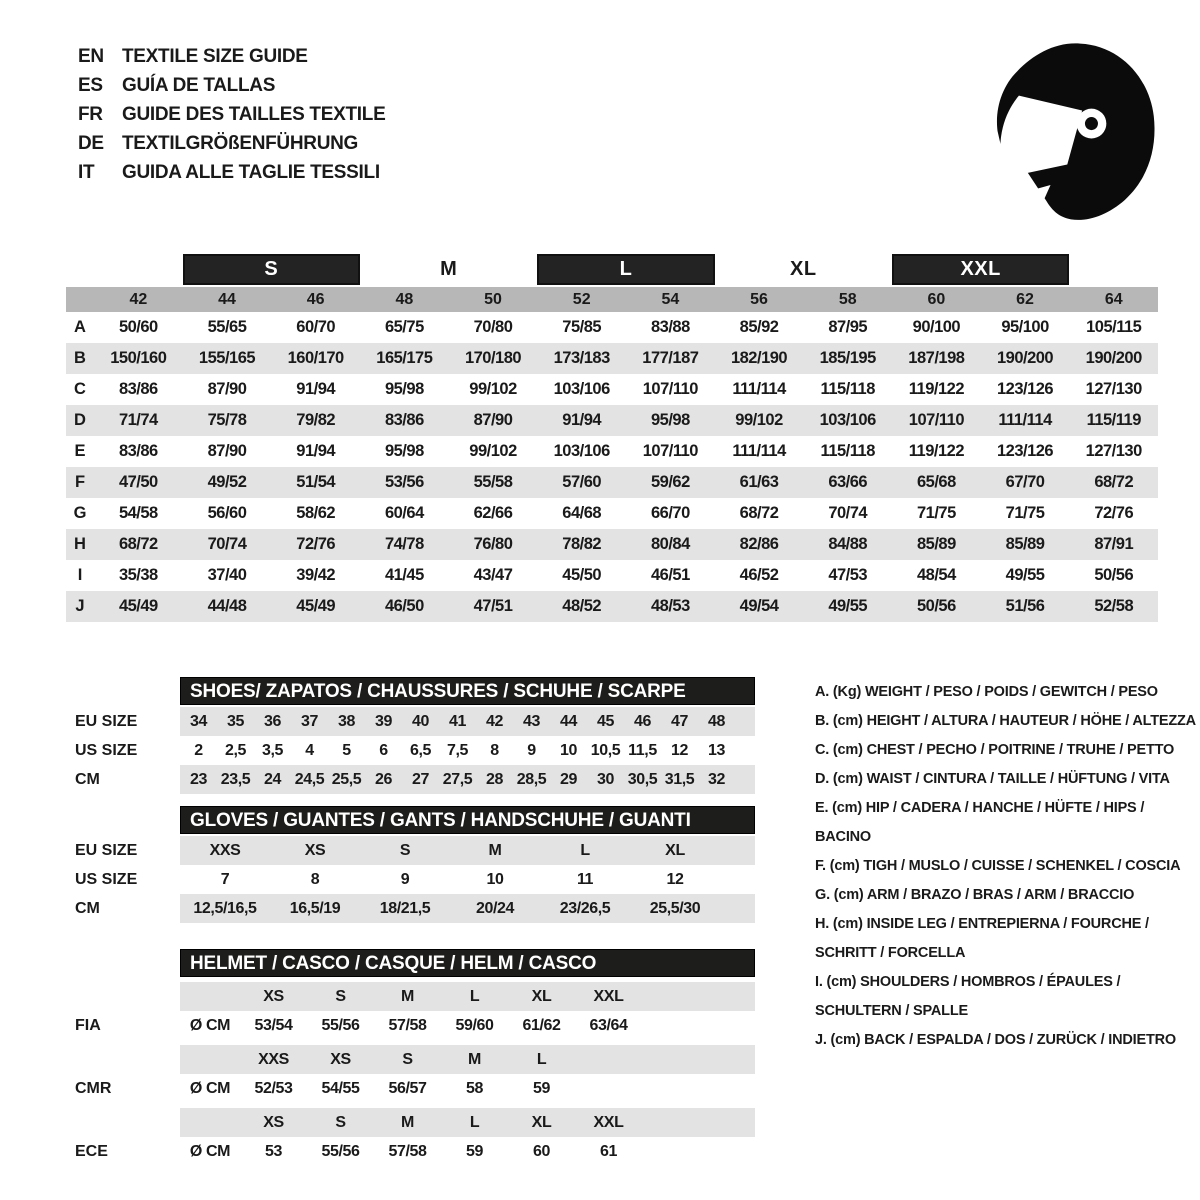 Image resolution: width=1200 pixels, height=1200 pixels. What do you see at coordinates (848, 327) in the screenshot?
I see `table-cell: 87/95` at bounding box center [848, 327].